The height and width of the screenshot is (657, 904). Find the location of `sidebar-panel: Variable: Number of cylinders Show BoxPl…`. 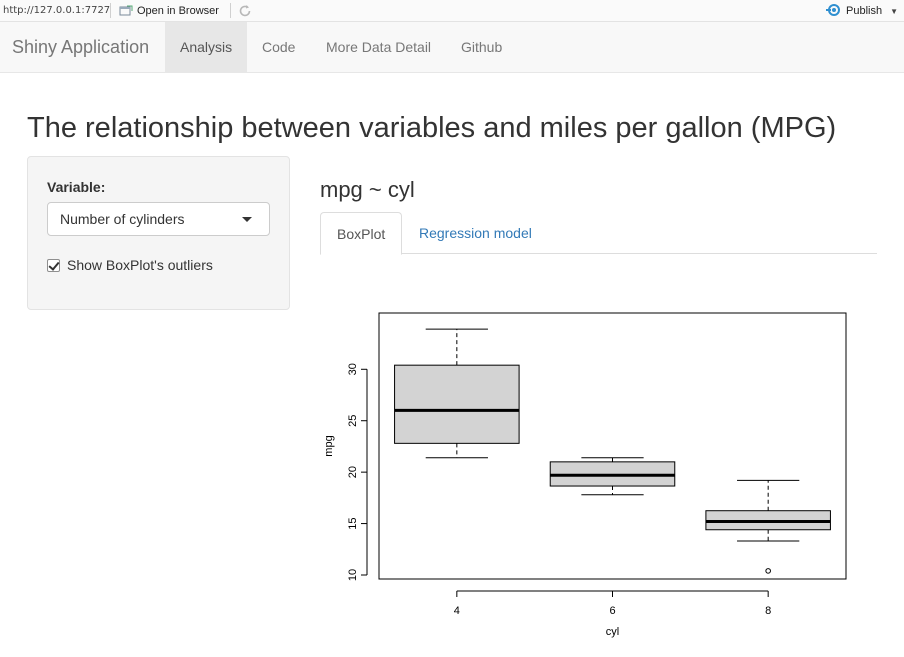

sidebar-panel: Variable: Number of cylinders Show BoxPl… is located at coordinates (158, 233).